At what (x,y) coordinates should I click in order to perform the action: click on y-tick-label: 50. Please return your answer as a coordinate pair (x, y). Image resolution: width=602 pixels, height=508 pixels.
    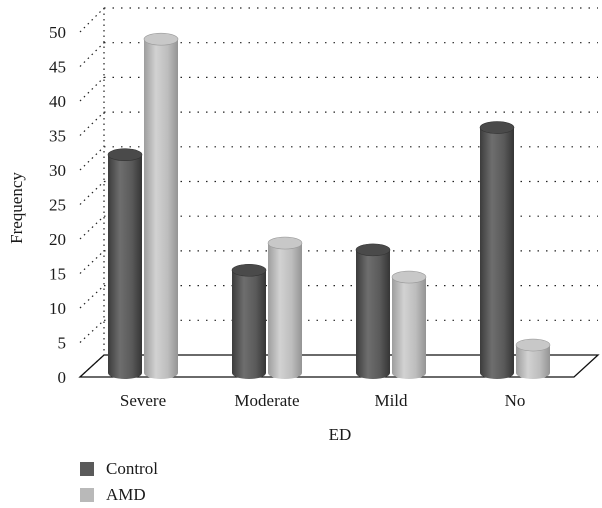
    Looking at the image, I should click on (57, 32).